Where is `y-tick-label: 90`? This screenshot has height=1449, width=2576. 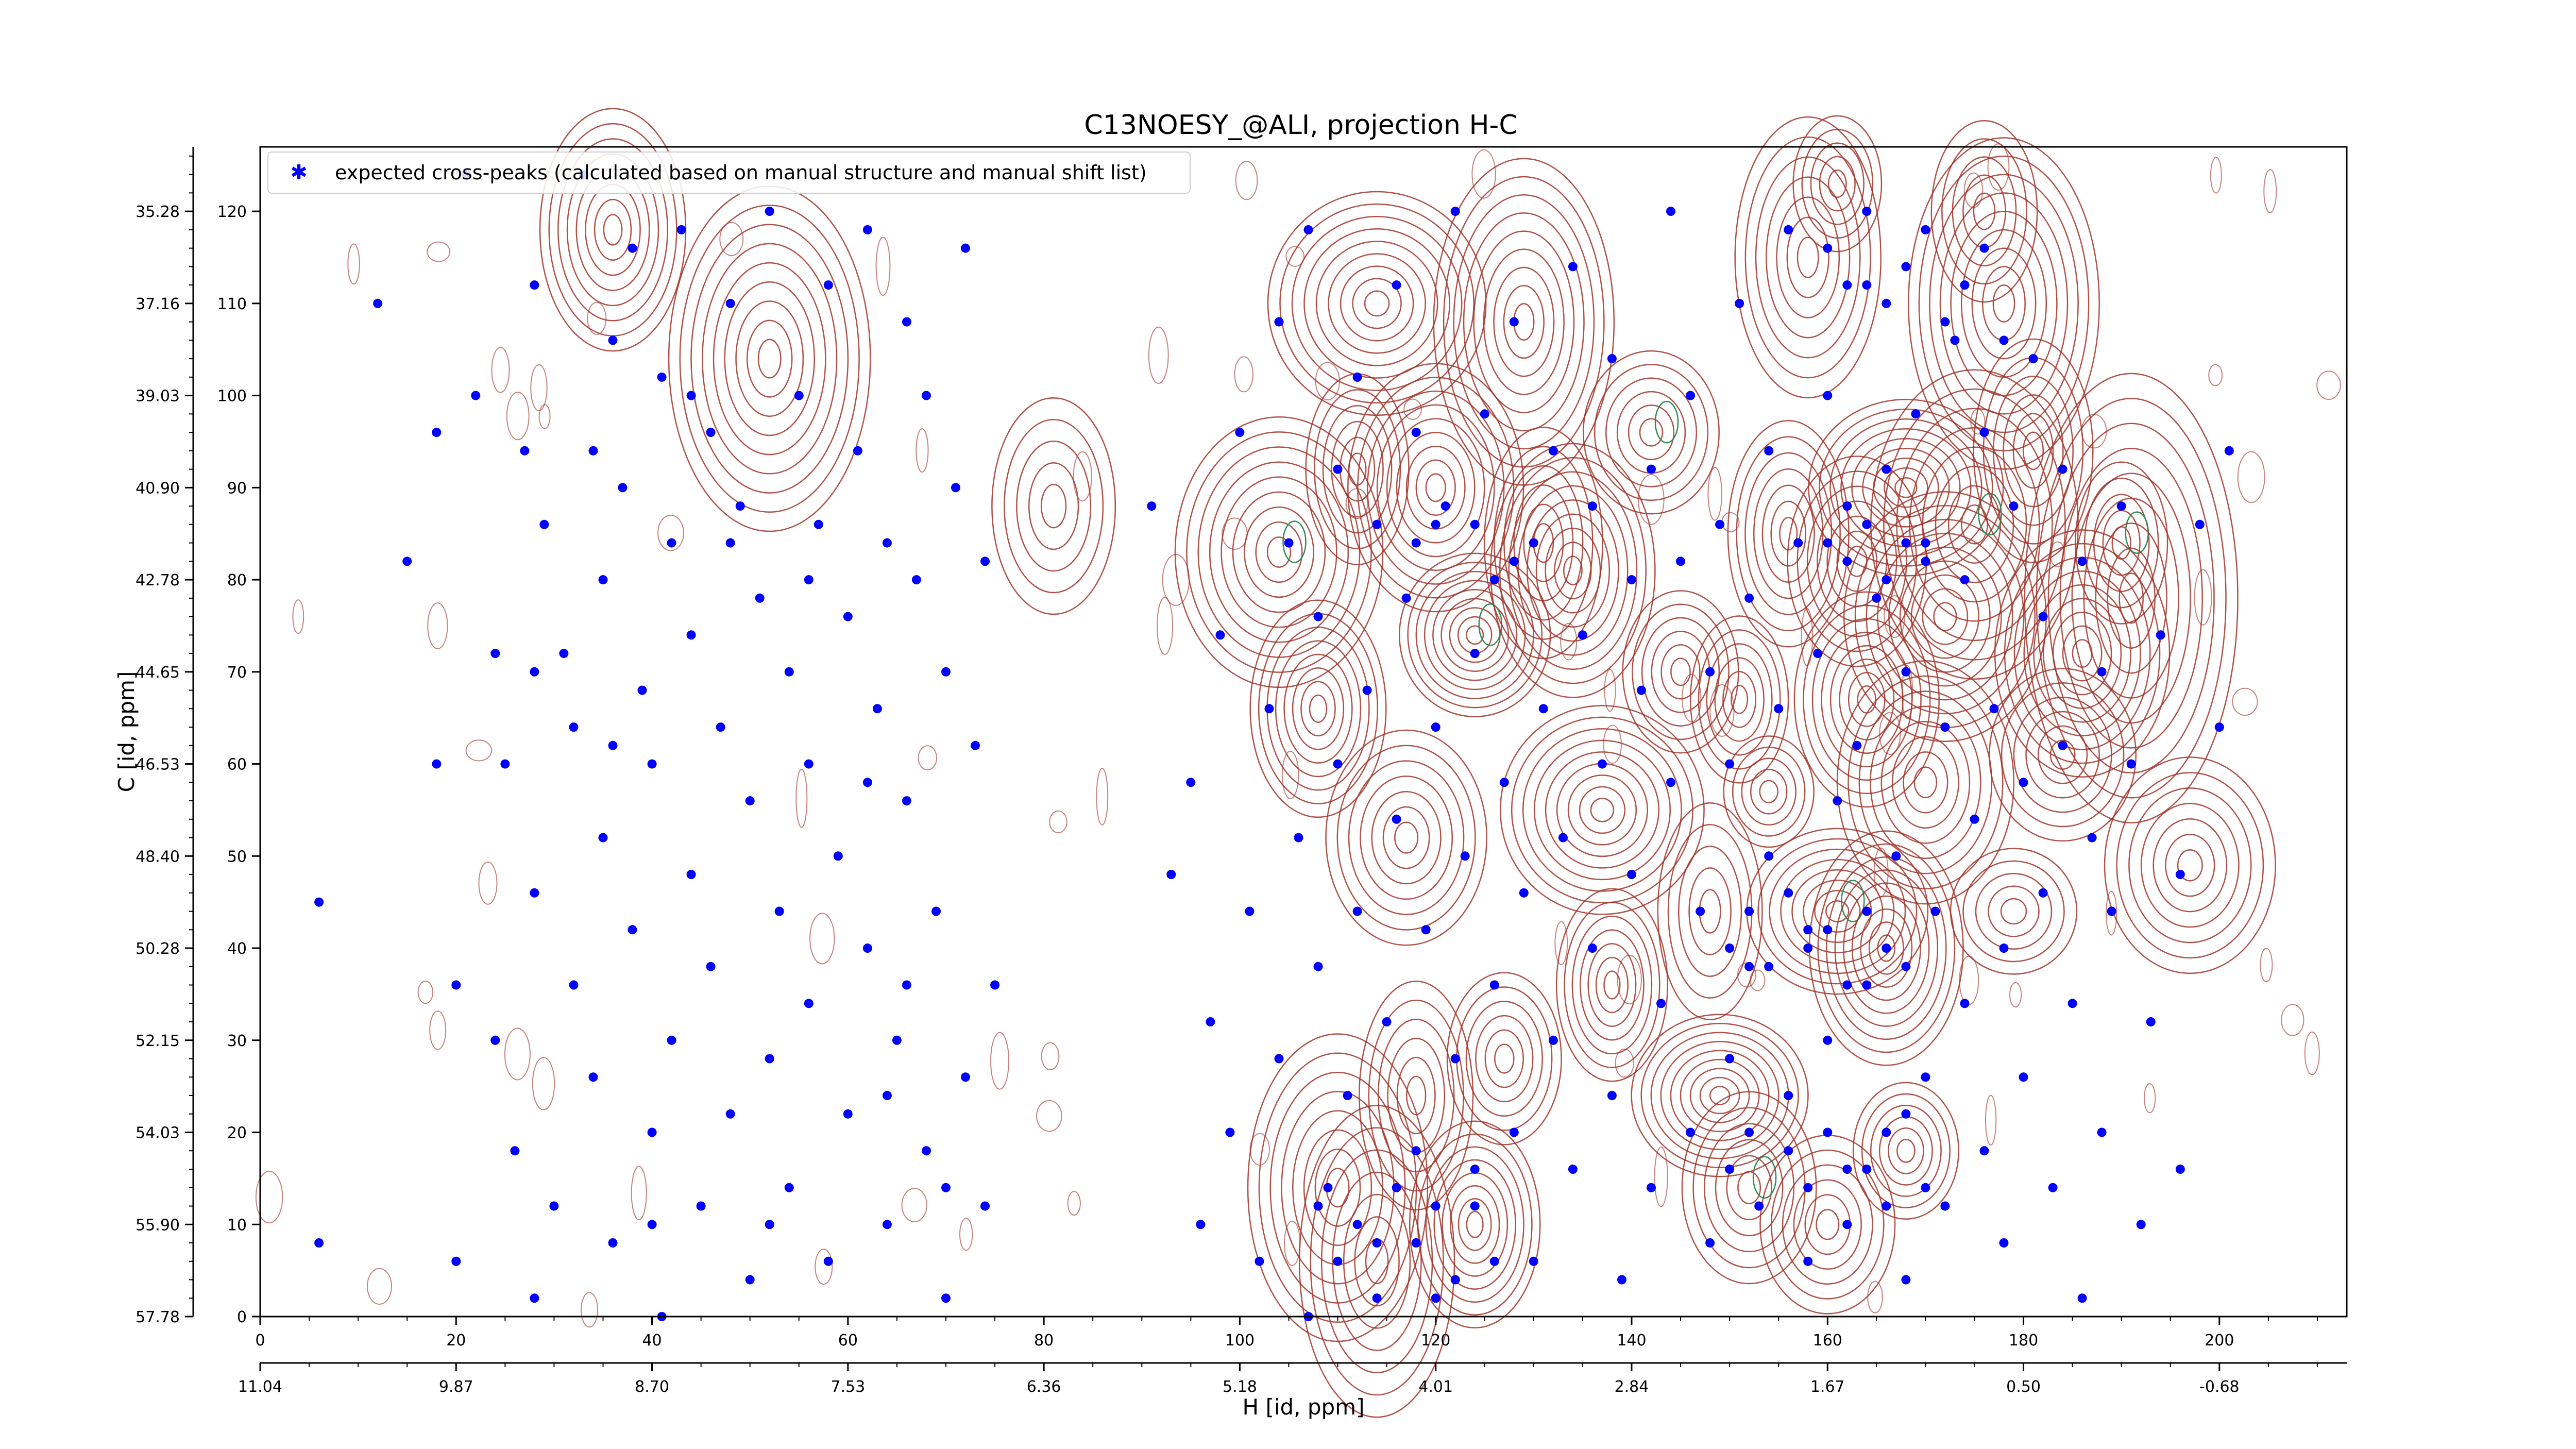 y-tick-label: 90 is located at coordinates (237, 488).